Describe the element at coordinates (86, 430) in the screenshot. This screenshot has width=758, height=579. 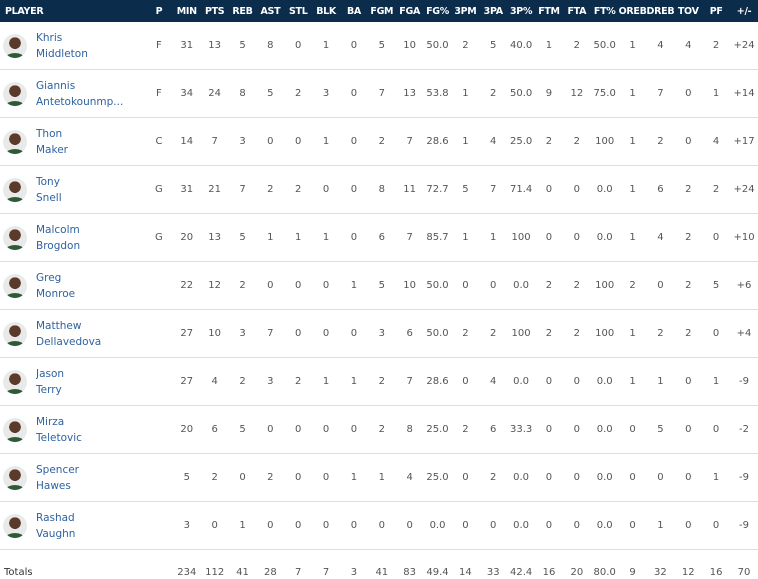
I see `player-name-link: Mirza Teletovic` at that location.